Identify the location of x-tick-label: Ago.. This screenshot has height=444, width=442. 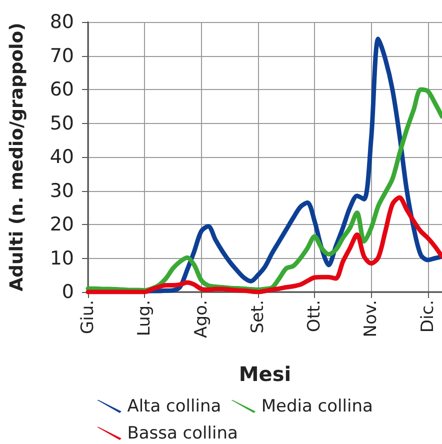
(201, 319).